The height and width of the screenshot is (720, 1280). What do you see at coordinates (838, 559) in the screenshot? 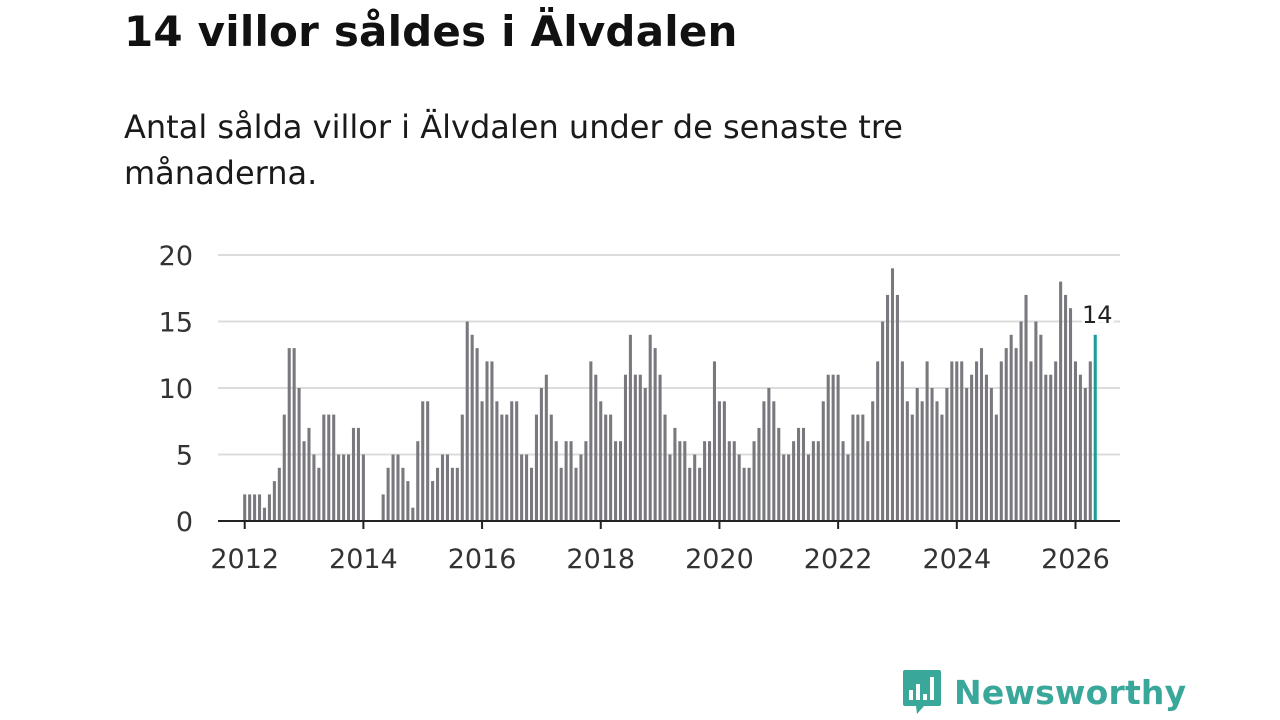
I see `x-tick-label: 2022` at bounding box center [838, 559].